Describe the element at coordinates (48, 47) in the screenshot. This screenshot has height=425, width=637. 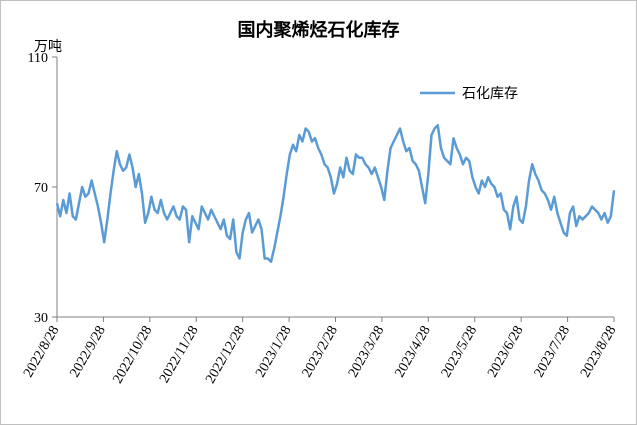
I see `y-axis-unit-label: 万吨` at that location.